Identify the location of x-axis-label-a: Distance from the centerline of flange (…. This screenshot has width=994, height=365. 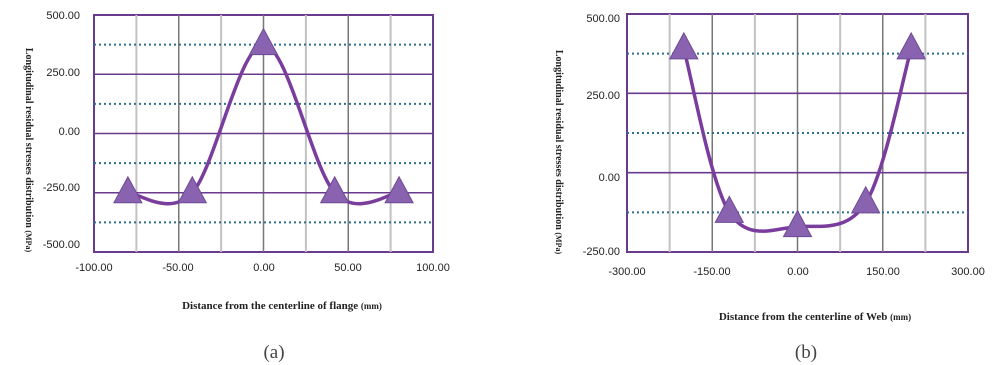
(282, 306).